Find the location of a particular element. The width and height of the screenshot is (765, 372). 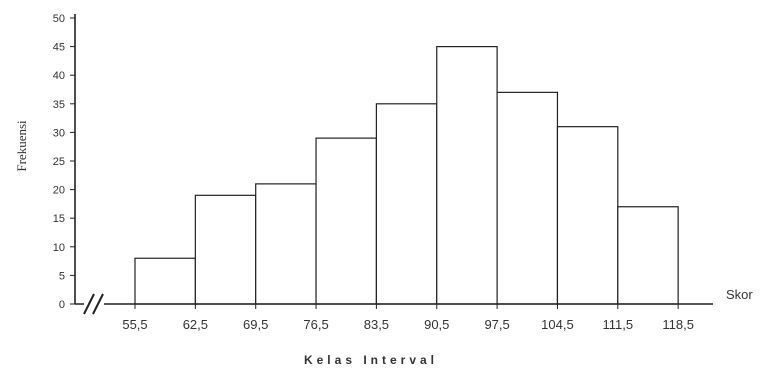

y-tick-label: 40 is located at coordinates (59, 76).